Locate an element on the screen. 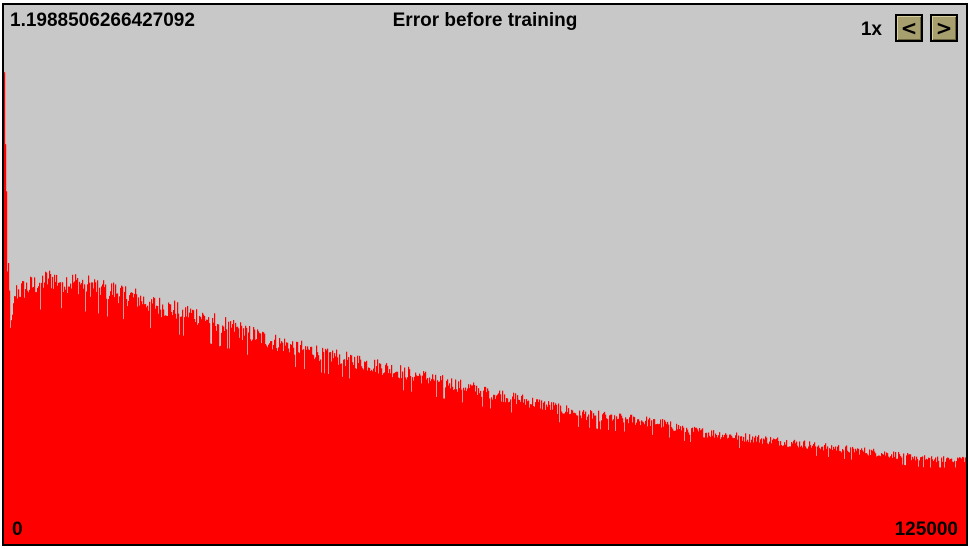 The image size is (970, 549). next-button: > is located at coordinates (944, 28).